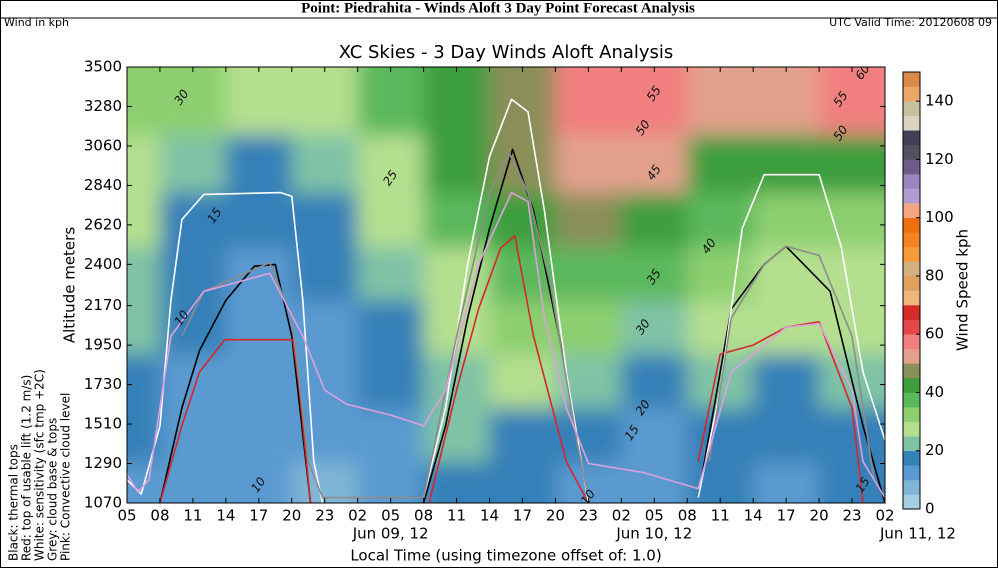  Describe the element at coordinates (522, 516) in the screenshot. I see `x-tick-label: 17` at that location.